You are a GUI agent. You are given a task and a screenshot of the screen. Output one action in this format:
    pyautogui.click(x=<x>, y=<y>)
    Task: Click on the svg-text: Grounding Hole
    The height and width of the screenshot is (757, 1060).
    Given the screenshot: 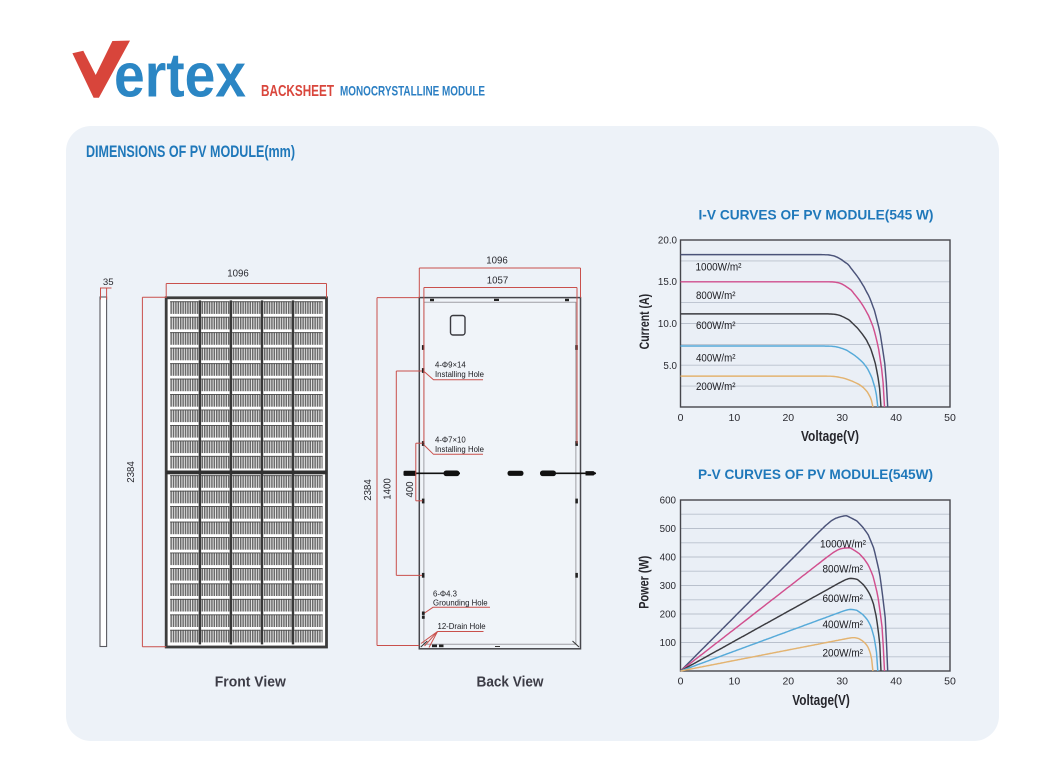 What is the action you would take?
    pyautogui.click(x=460, y=603)
    